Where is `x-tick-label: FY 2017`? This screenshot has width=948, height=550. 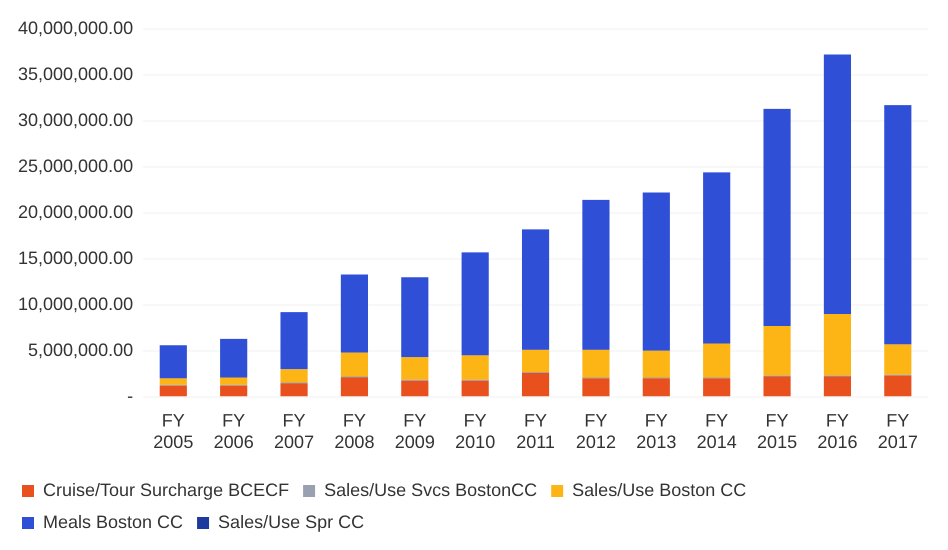
x-tick-label: FY 2017 is located at coordinates (898, 431).